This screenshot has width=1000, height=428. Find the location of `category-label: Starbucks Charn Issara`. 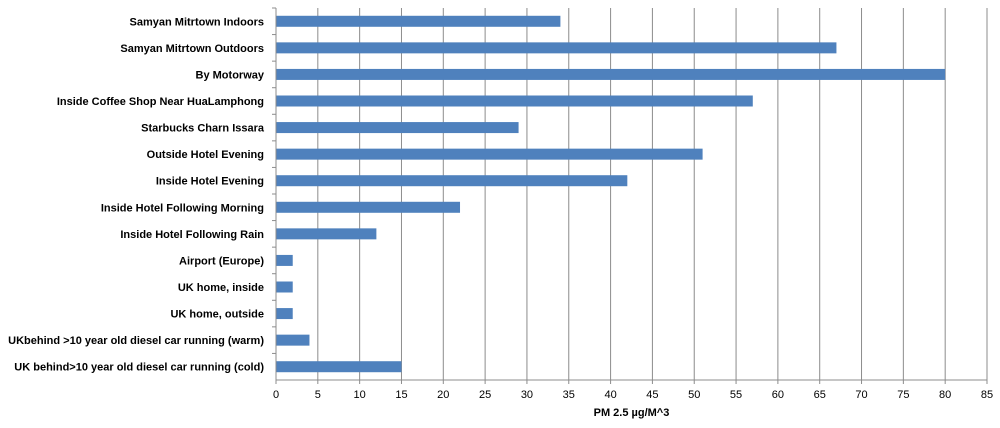

category-label: Starbucks Charn Issara is located at coordinates (203, 129).